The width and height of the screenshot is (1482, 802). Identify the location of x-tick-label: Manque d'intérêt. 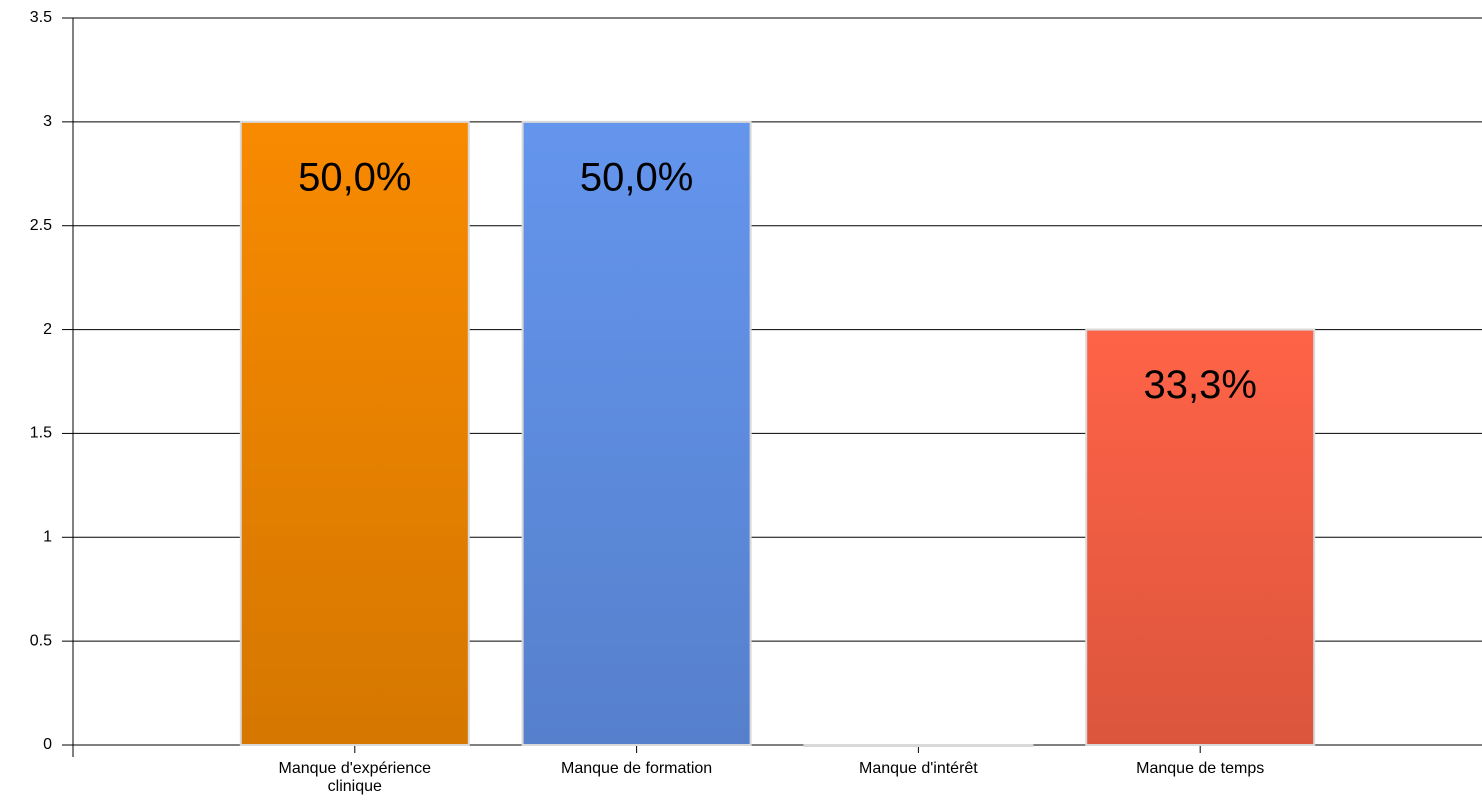
(918, 768).